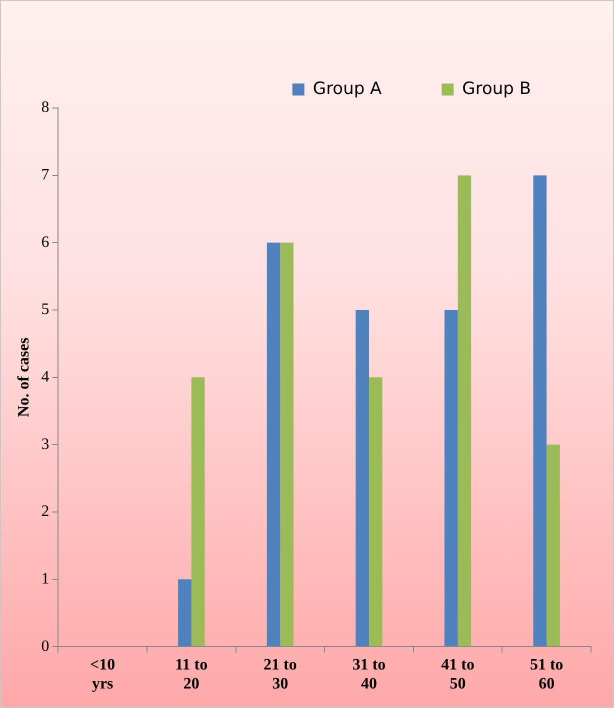  Describe the element at coordinates (45, 377) in the screenshot. I see `y-tick-label: 4` at that location.